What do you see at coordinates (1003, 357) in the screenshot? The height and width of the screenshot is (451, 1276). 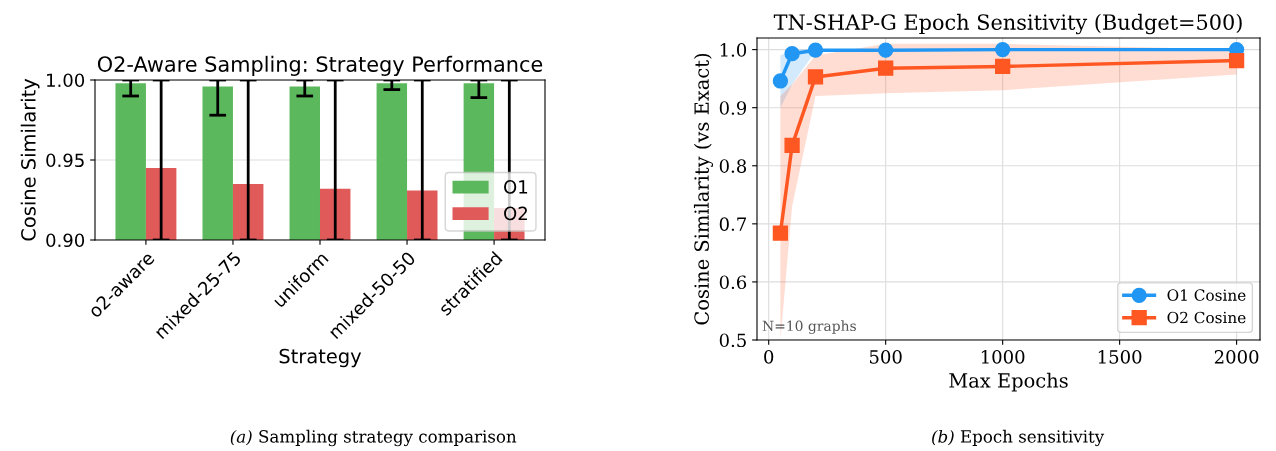 I see `x-tick-label: 1000` at bounding box center [1003, 357].